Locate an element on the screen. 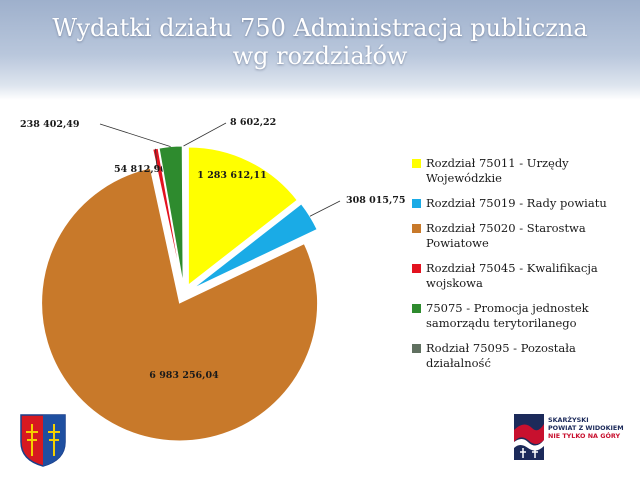 The width and height of the screenshot is (640, 480). legend-item-5: Rodział 75095 - Pozostała działalność is located at coordinates (523, 356).